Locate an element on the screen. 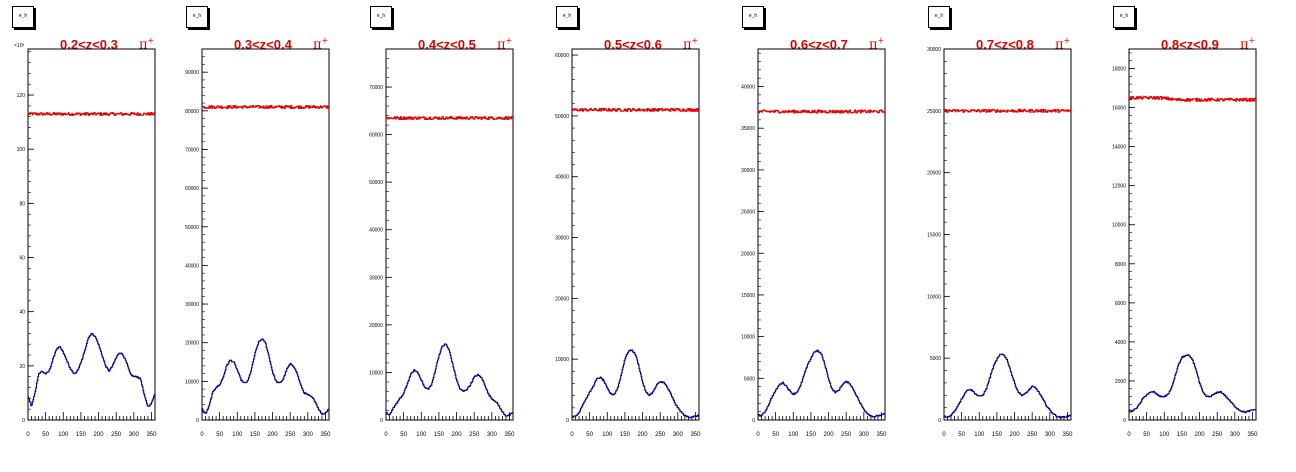 The image size is (1296, 472). y-tick-label: 6000 is located at coordinates (1120, 304).